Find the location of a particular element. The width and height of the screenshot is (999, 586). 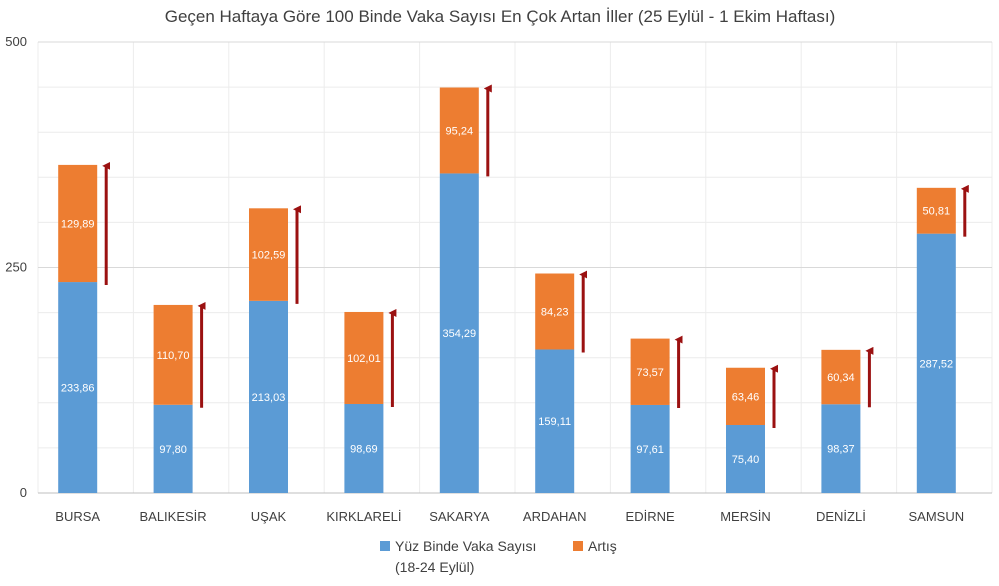

x-tick-label: BURSA is located at coordinates (77, 516).